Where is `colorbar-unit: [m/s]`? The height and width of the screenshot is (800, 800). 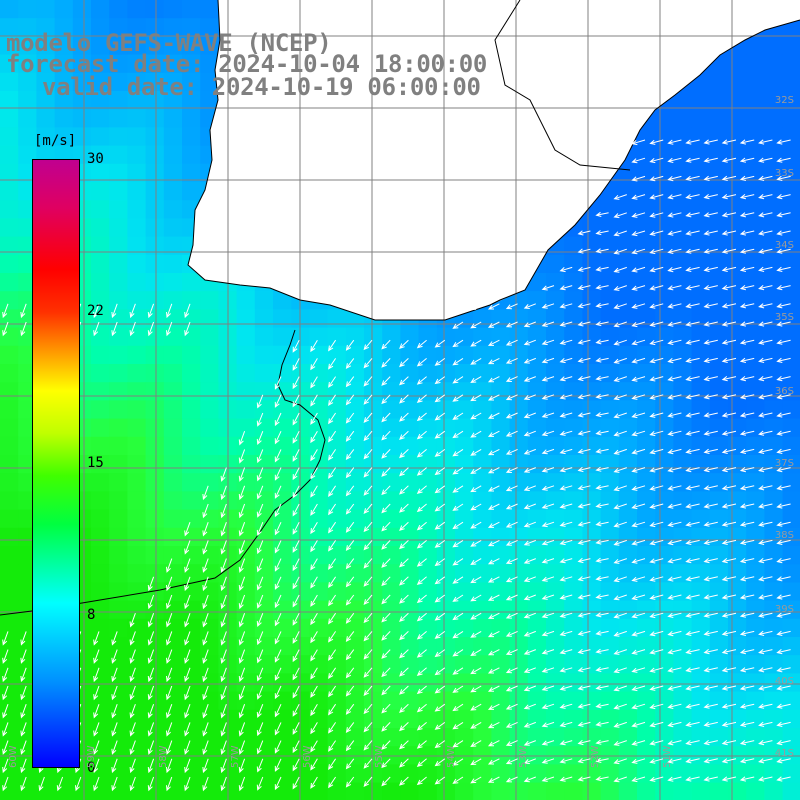
colorbar-unit: [m/s] is located at coordinates (55, 141).